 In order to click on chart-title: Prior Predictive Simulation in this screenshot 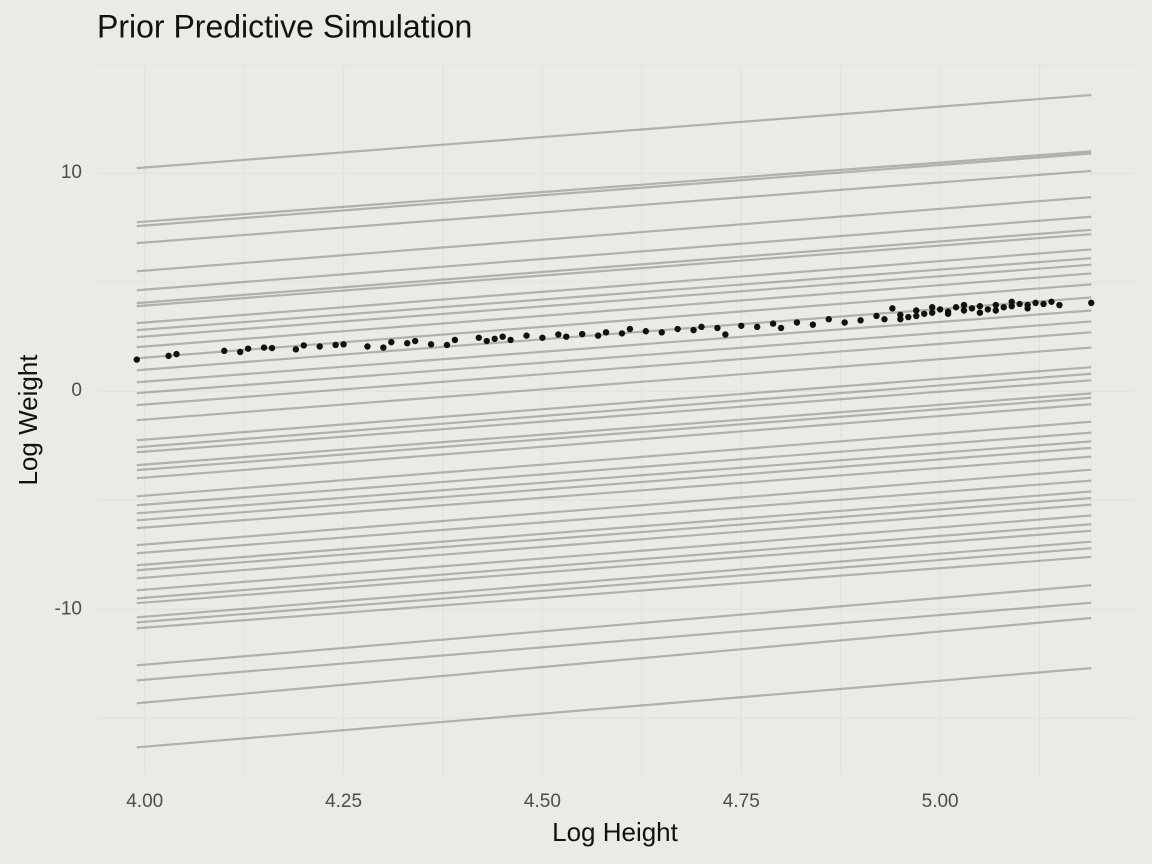, I will do `click(284, 26)`.